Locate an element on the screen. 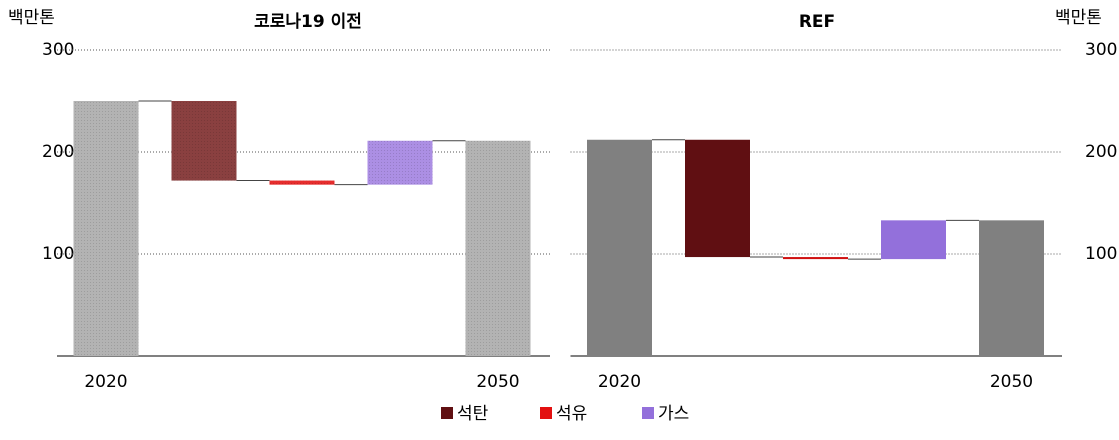 The width and height of the screenshot is (1119, 440). chart-title: REF is located at coordinates (817, 22).